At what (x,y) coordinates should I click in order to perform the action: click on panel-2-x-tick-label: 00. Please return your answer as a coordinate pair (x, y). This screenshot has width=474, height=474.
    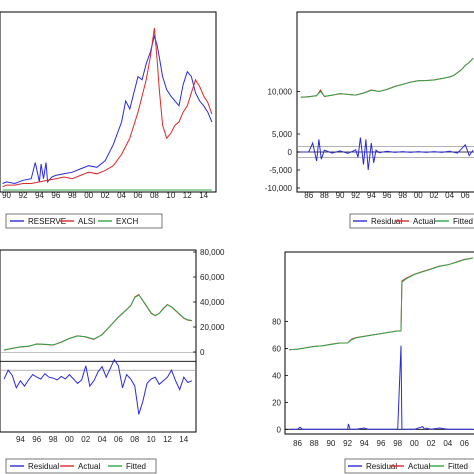
    Looking at the image, I should click on (418, 195).